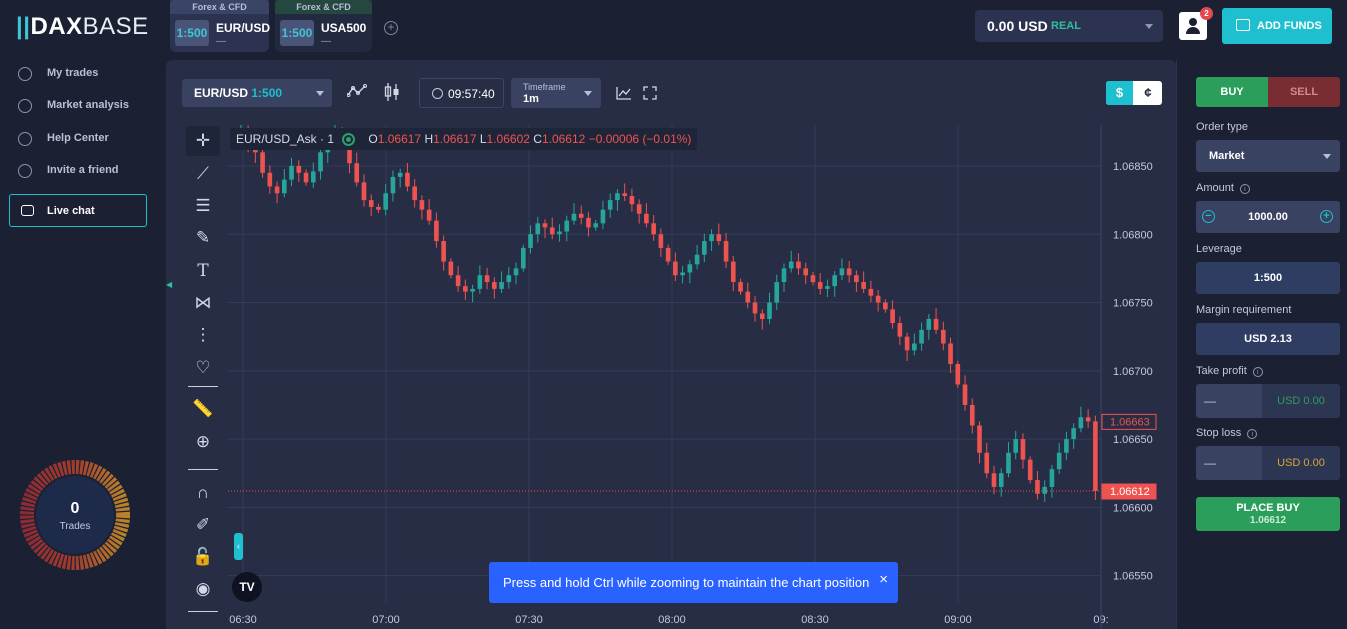 This screenshot has width=1347, height=629. I want to click on place-buy-button: PLACE BUY 1.06612, so click(1268, 514).